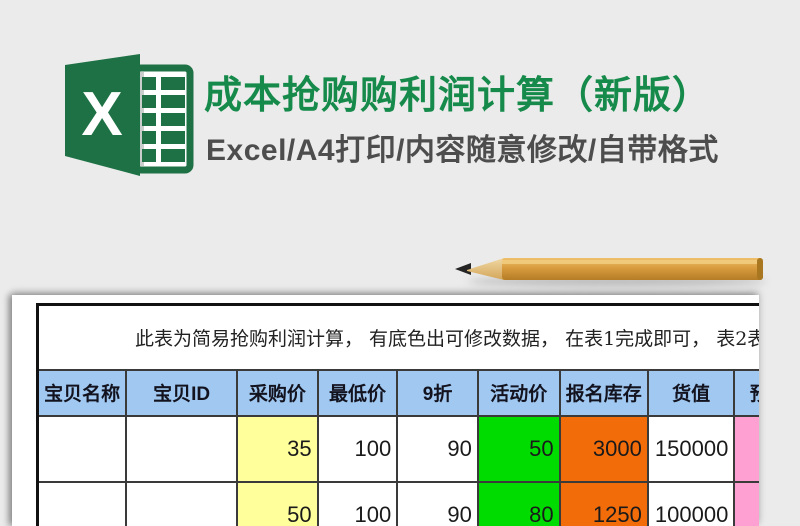 The height and width of the screenshot is (526, 800). I want to click on table-header-row: 宝贝名称 宝贝ID 采购价 最低价 9折 活动价 报名库存 货值 预估销量, so click(397, 392).